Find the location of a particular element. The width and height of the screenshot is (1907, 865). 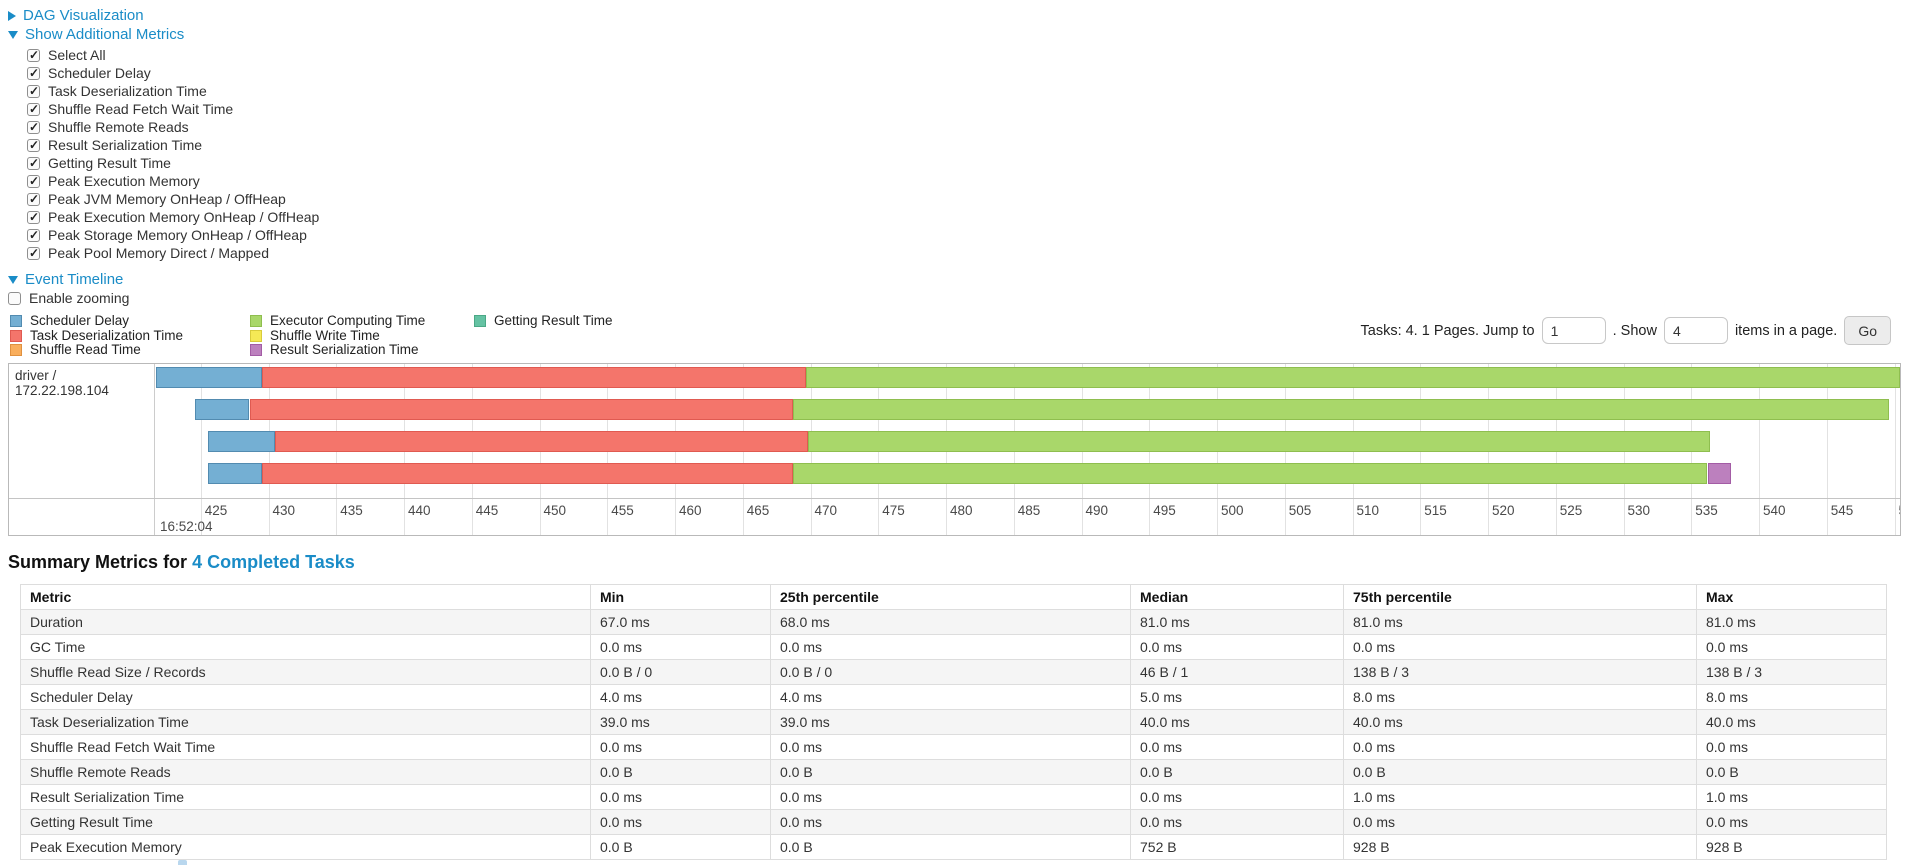

axis-tick-label: 525 is located at coordinates (1571, 510).